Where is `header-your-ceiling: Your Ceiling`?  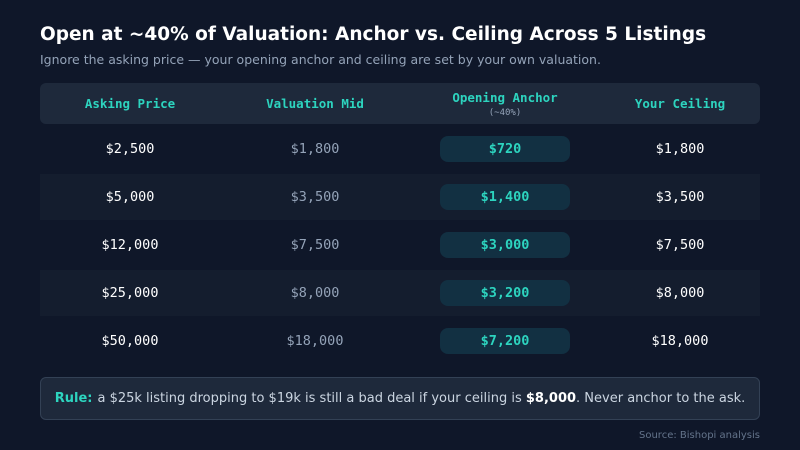
header-your-ceiling: Your Ceiling is located at coordinates (680, 103).